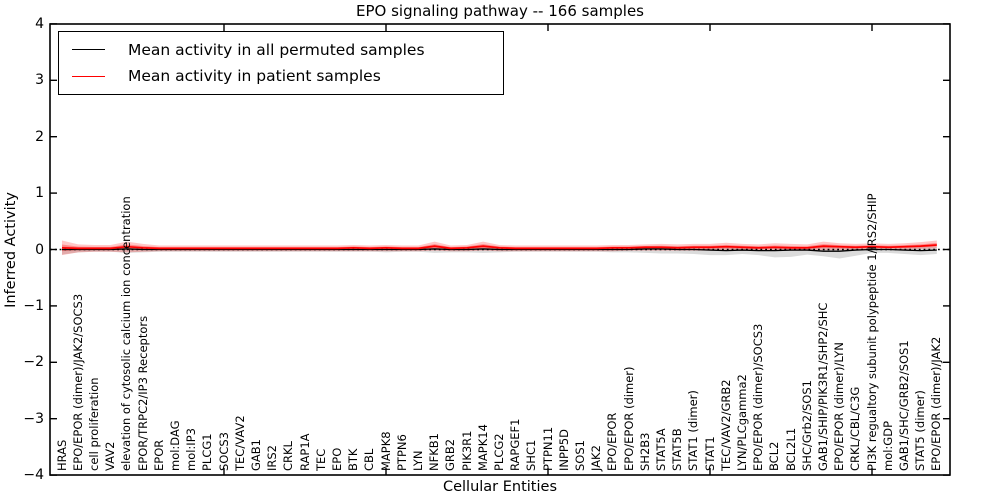  What do you see at coordinates (498, 452) in the screenshot?
I see `x-tick-label: PLCG2` at bounding box center [498, 452].